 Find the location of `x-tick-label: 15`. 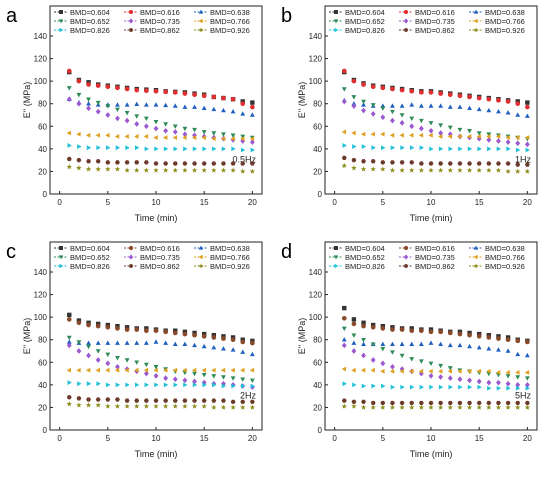

x-tick-label: 15 is located at coordinates (479, 202).